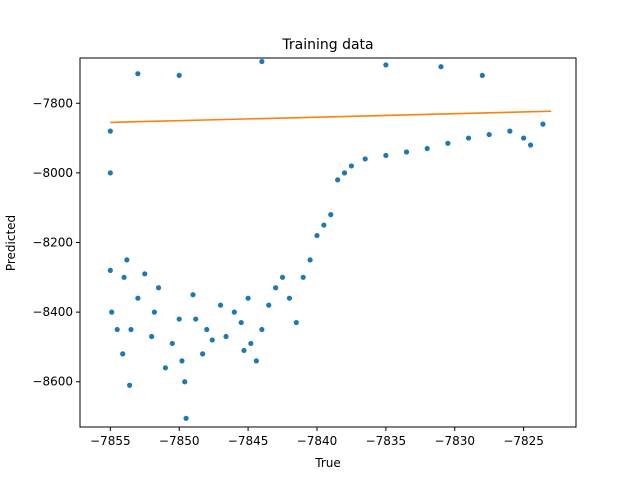 The width and height of the screenshot is (640, 480). Describe the element at coordinates (52, 382) in the screenshot. I see `y-tick-label: −8600` at that location.